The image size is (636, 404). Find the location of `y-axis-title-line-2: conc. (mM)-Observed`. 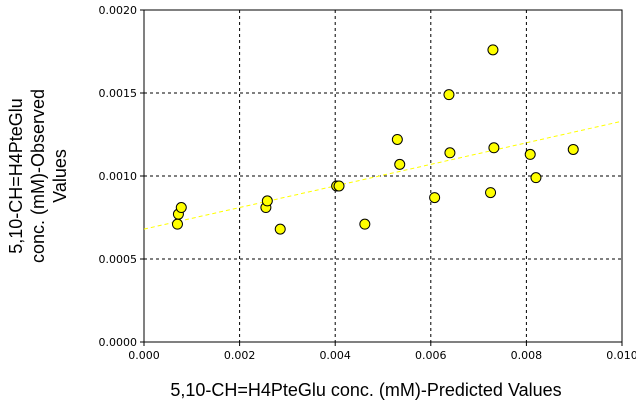

y-axis-title-line-2: conc. (mM)-Observed is located at coordinates (38, 176).